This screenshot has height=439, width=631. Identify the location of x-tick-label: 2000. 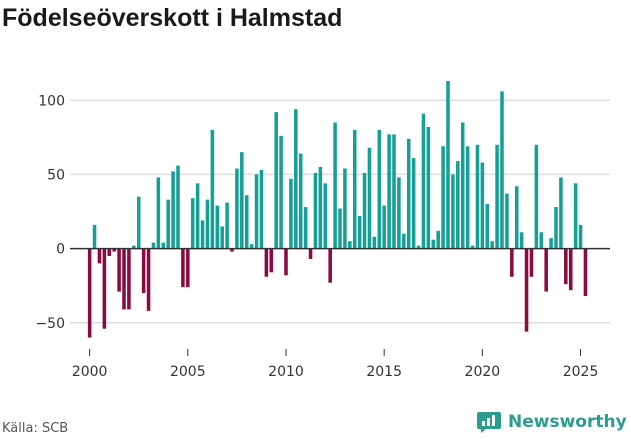
(90, 372).